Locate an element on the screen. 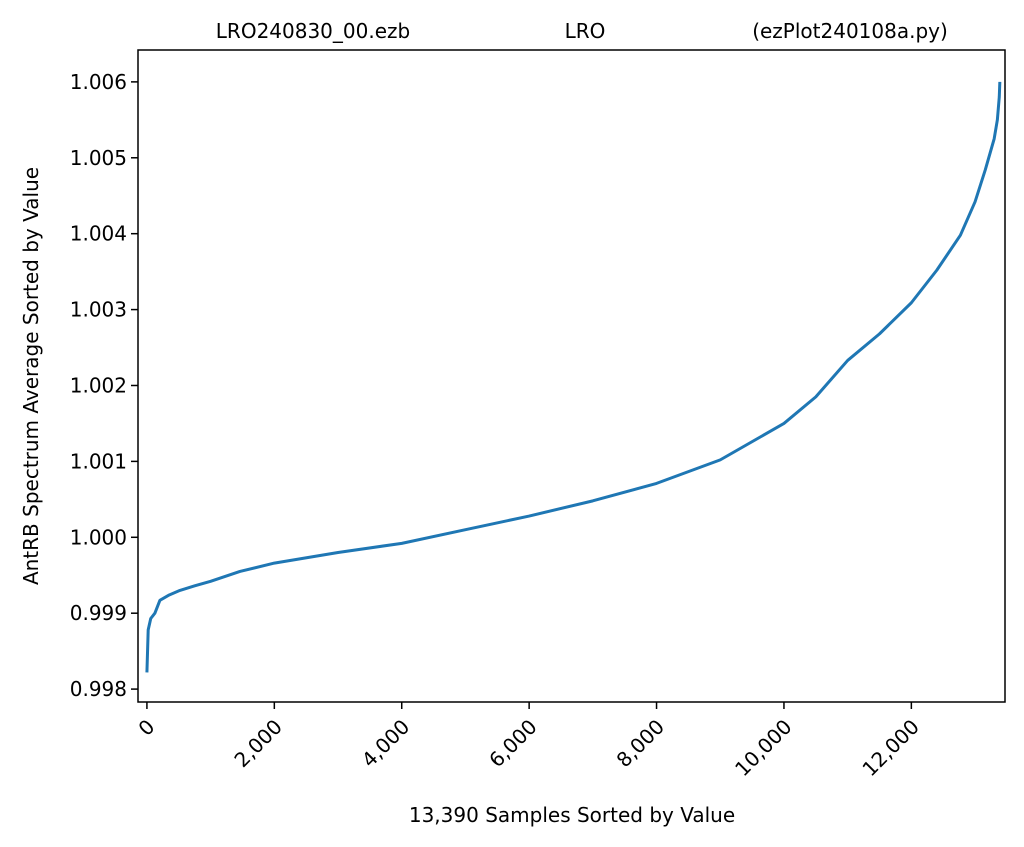  chart-title-right: (ezPlot240108a.py) is located at coordinates (850, 31).